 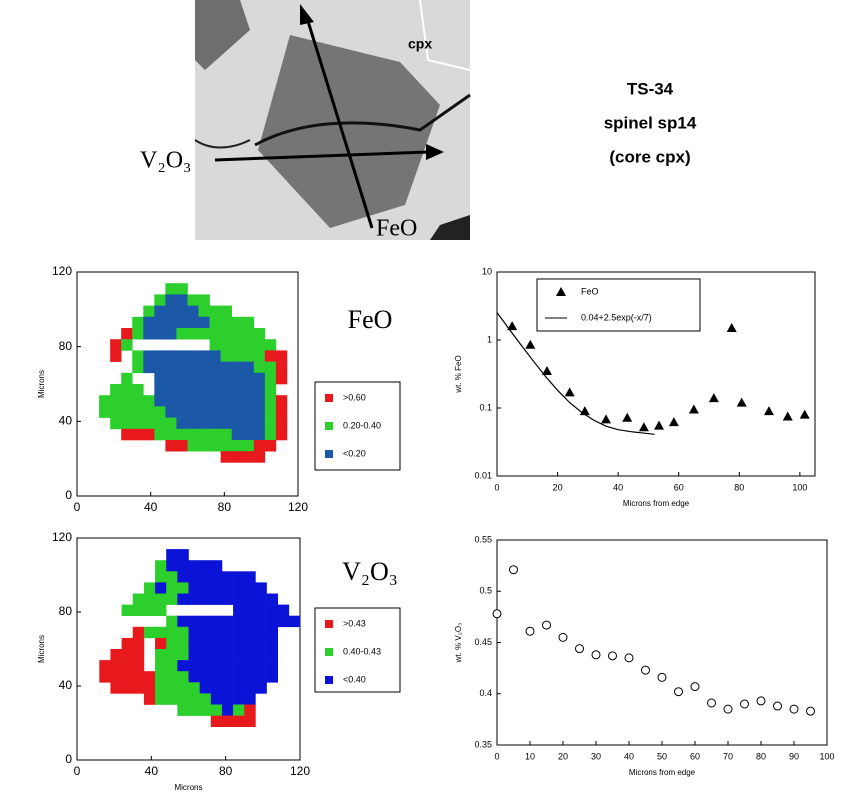 I want to click on x-axis-label: Microns from edge, so click(x=656, y=503).